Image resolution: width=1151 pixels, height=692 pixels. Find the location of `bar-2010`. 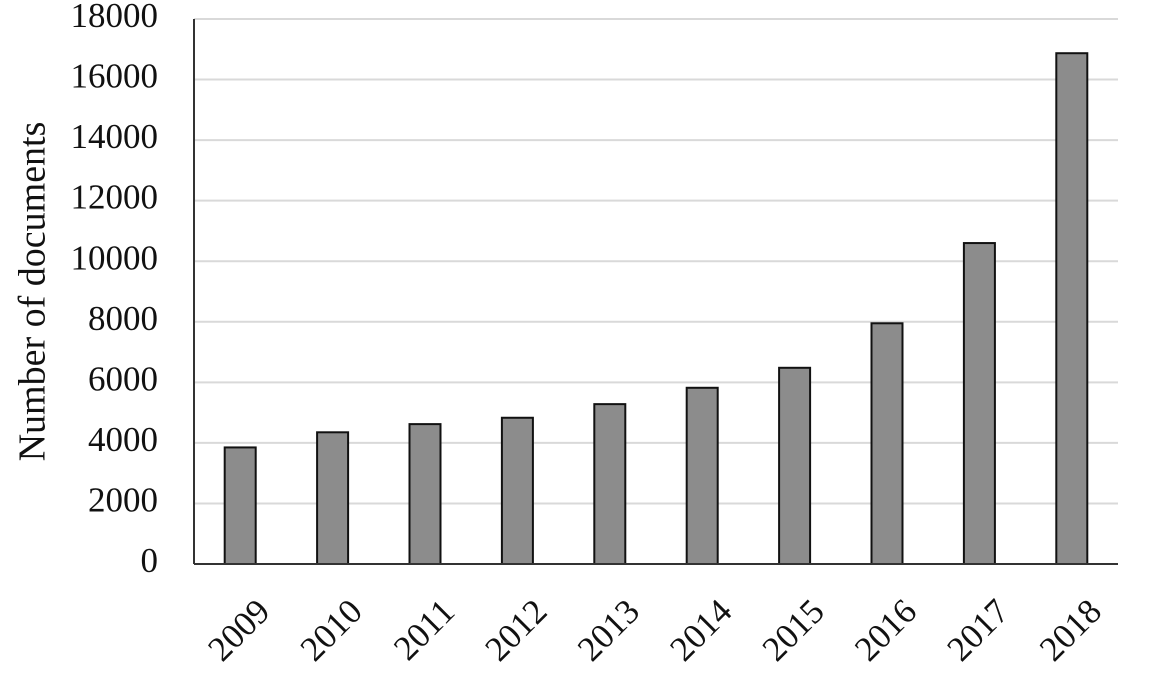

bar-2010 is located at coordinates (333, 498).